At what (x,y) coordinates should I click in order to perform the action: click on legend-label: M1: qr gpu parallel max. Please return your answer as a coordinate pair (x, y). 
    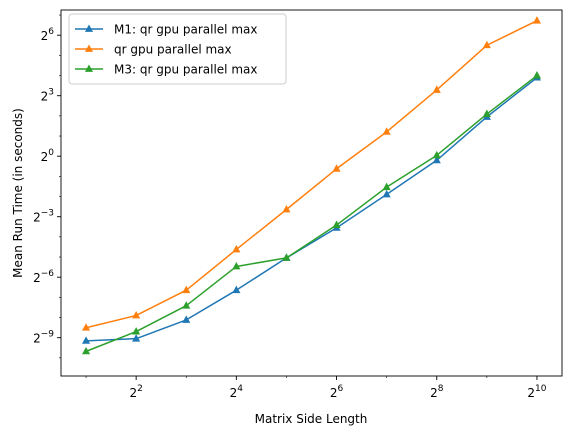
    Looking at the image, I should click on (185, 30).